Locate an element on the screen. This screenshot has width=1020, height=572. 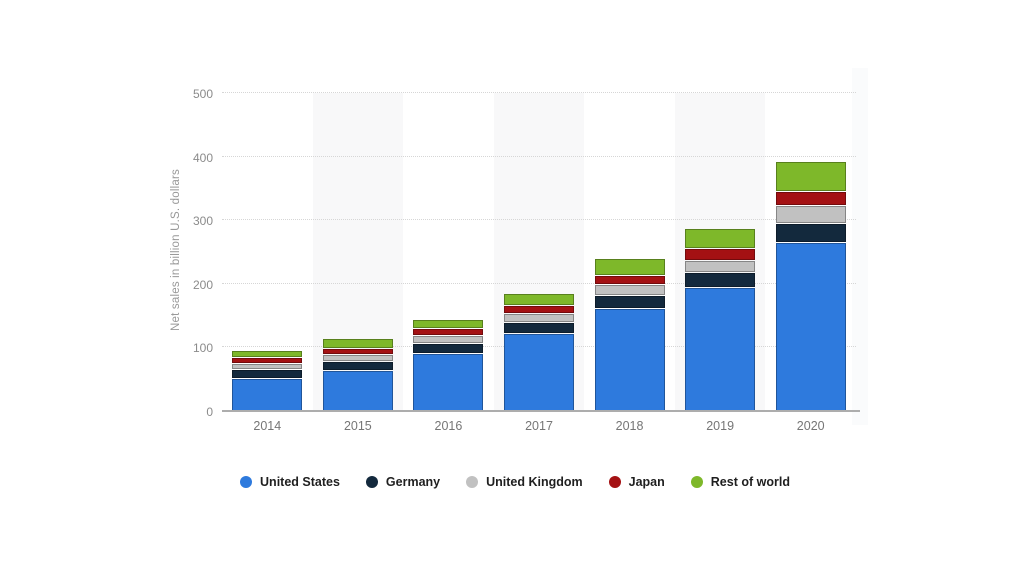
stacked-bar-2015 is located at coordinates (357, 375).